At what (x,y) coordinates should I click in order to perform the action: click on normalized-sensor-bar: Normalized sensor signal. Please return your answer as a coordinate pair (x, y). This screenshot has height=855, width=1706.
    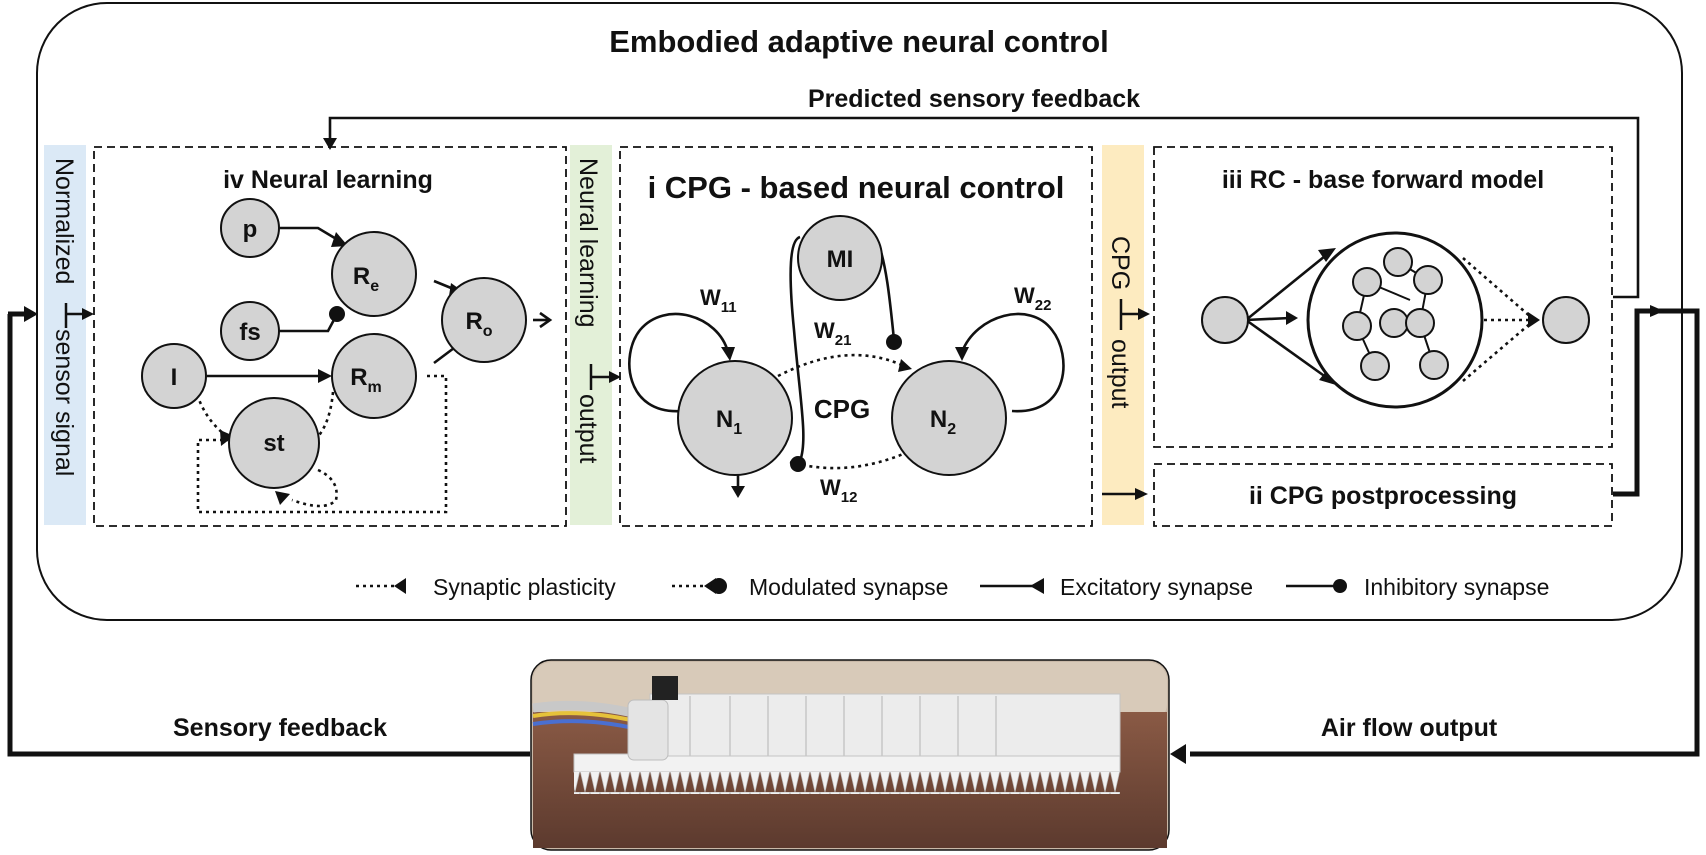
    Looking at the image, I should click on (65, 335).